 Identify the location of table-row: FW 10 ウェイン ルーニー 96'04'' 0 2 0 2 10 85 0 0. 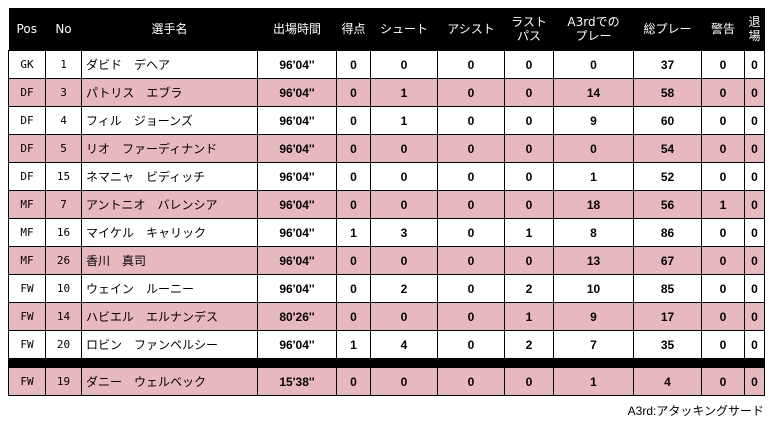
(386, 288).